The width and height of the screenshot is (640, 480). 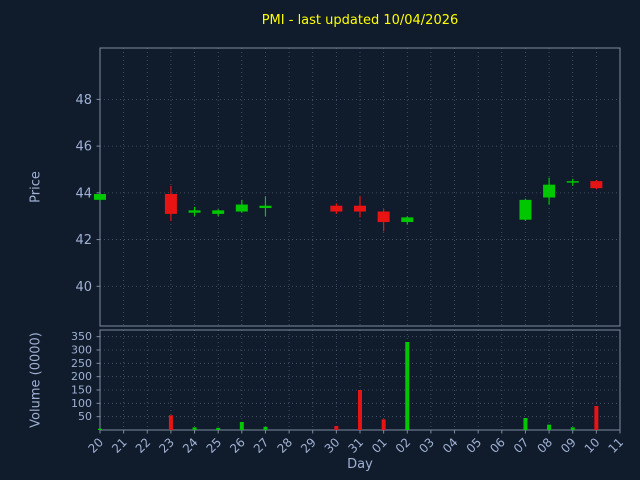 I want to click on day-tick-label: 08, so click(x=545, y=445).